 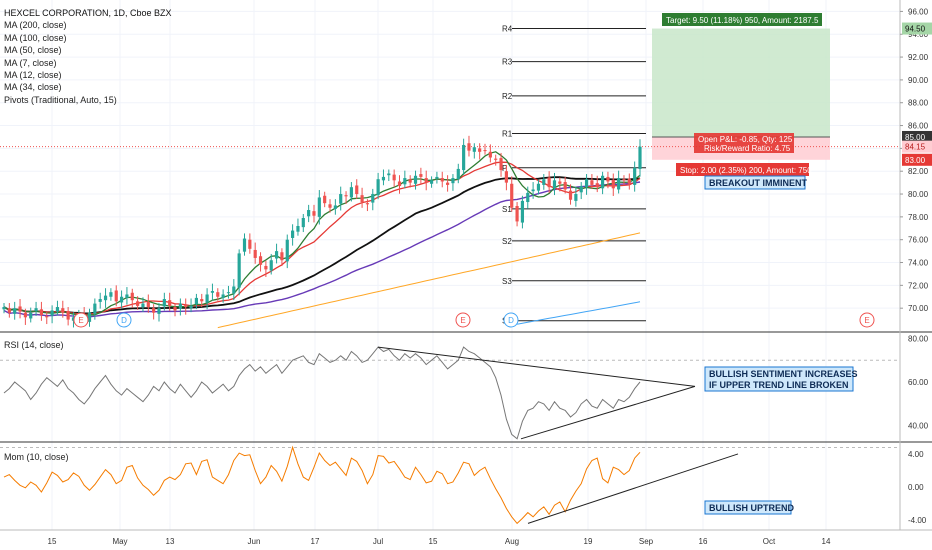 What do you see at coordinates (747, 148) in the screenshot?
I see `risk-reward-label: Risk/Reward Ratio: 4.75` at bounding box center [747, 148].